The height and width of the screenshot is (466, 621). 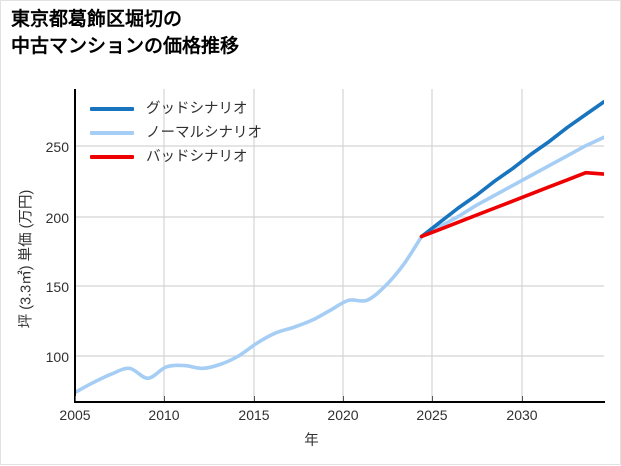 I want to click on legend-label-good: グッドシナリオ, so click(x=197, y=108).